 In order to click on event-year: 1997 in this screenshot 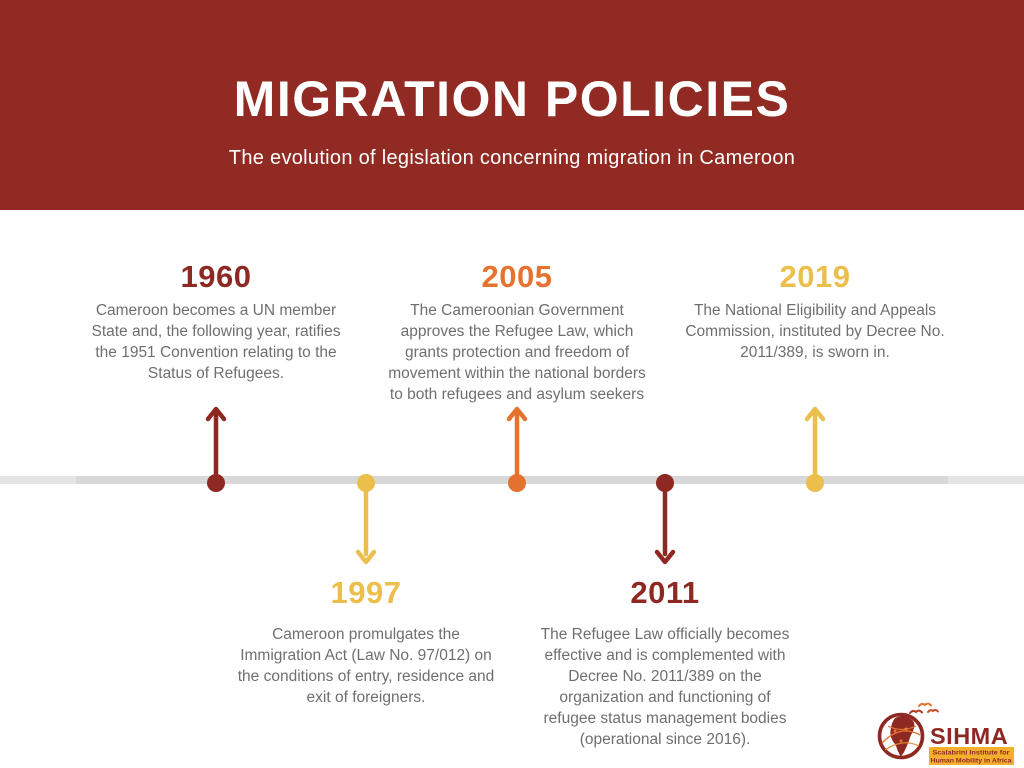, I will do `click(366, 592)`.